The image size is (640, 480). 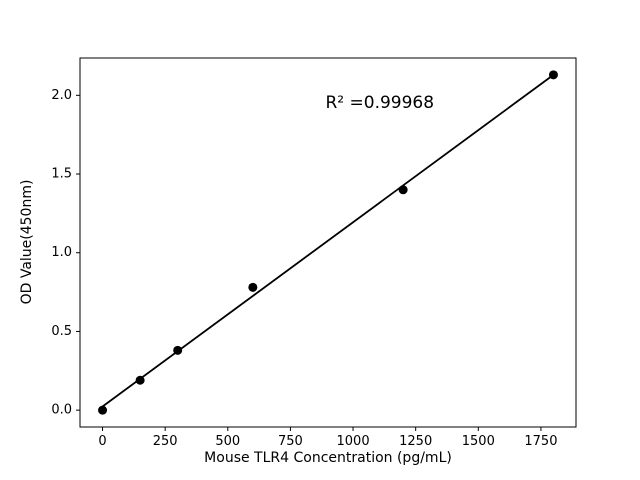 What do you see at coordinates (415, 441) in the screenshot?
I see `x-tick-label: 1250` at bounding box center [415, 441].